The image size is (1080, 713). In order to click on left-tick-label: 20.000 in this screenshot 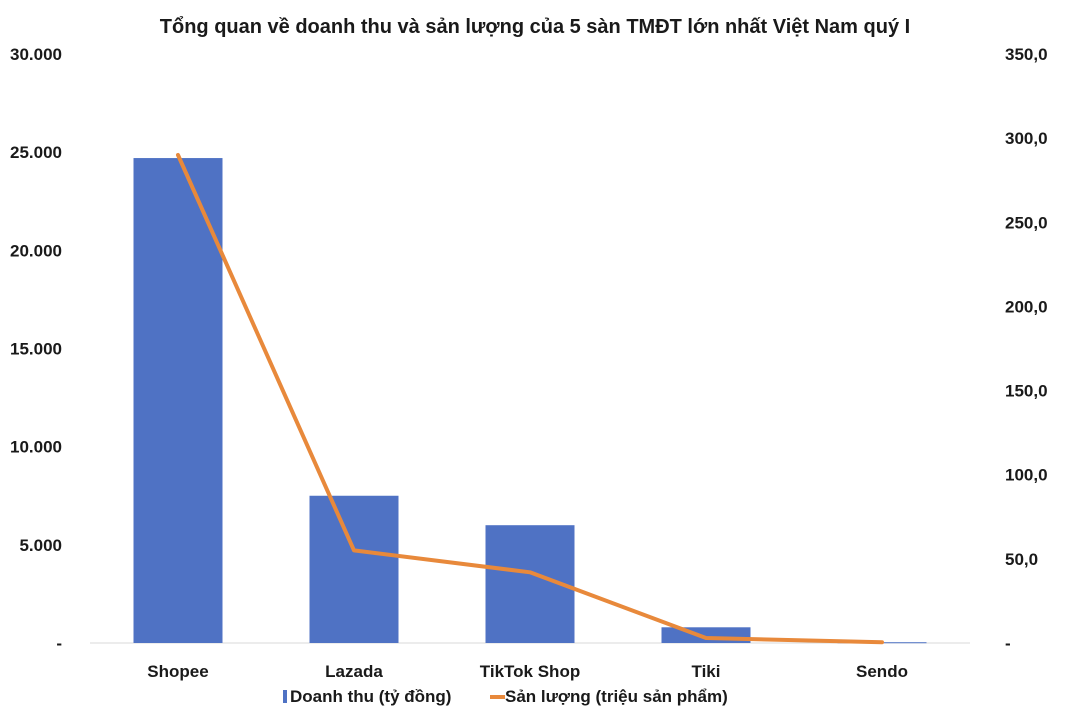, I will do `click(36, 250)`.